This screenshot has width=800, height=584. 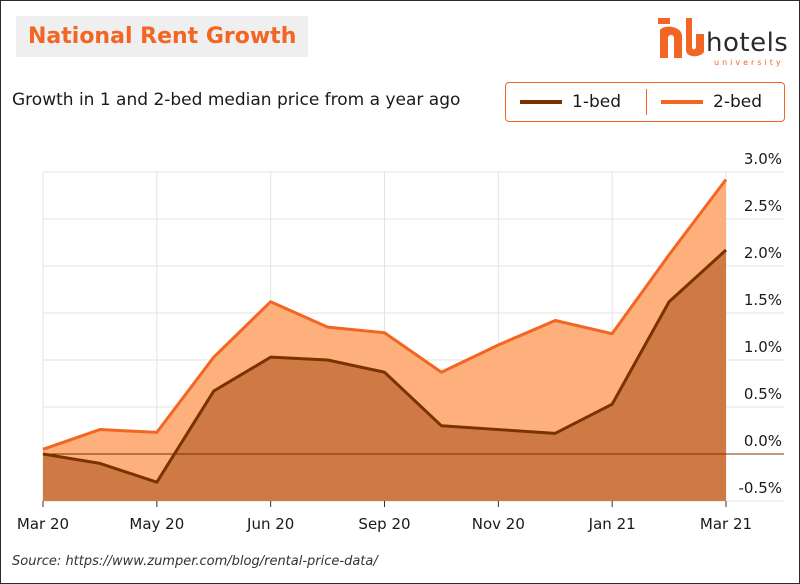 I want to click on x-tick-label: Mar 20, so click(x=43, y=524).